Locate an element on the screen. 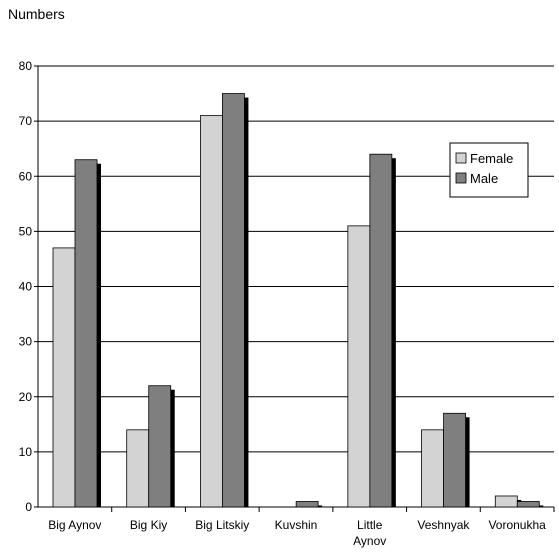 This screenshot has height=560, width=559. y-tick-label: 50 is located at coordinates (26, 231).